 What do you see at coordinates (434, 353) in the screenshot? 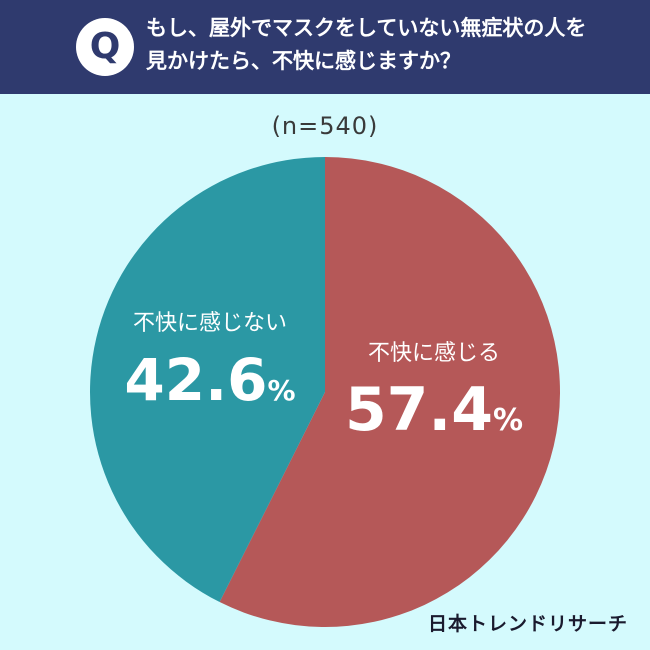
I see `slice-label-1: 不快に感じる` at bounding box center [434, 353].